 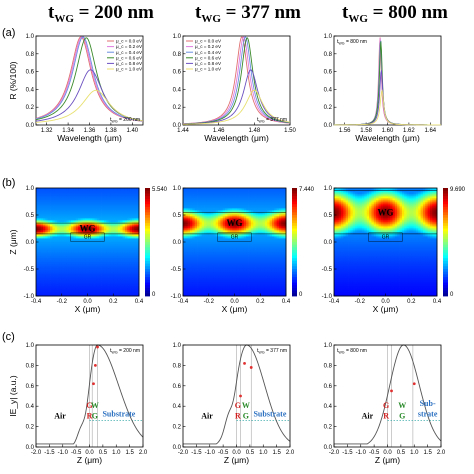 What do you see at coordinates (254, 131) in the screenshot?
I see `x-tick-label: 1.48` at bounding box center [254, 131].